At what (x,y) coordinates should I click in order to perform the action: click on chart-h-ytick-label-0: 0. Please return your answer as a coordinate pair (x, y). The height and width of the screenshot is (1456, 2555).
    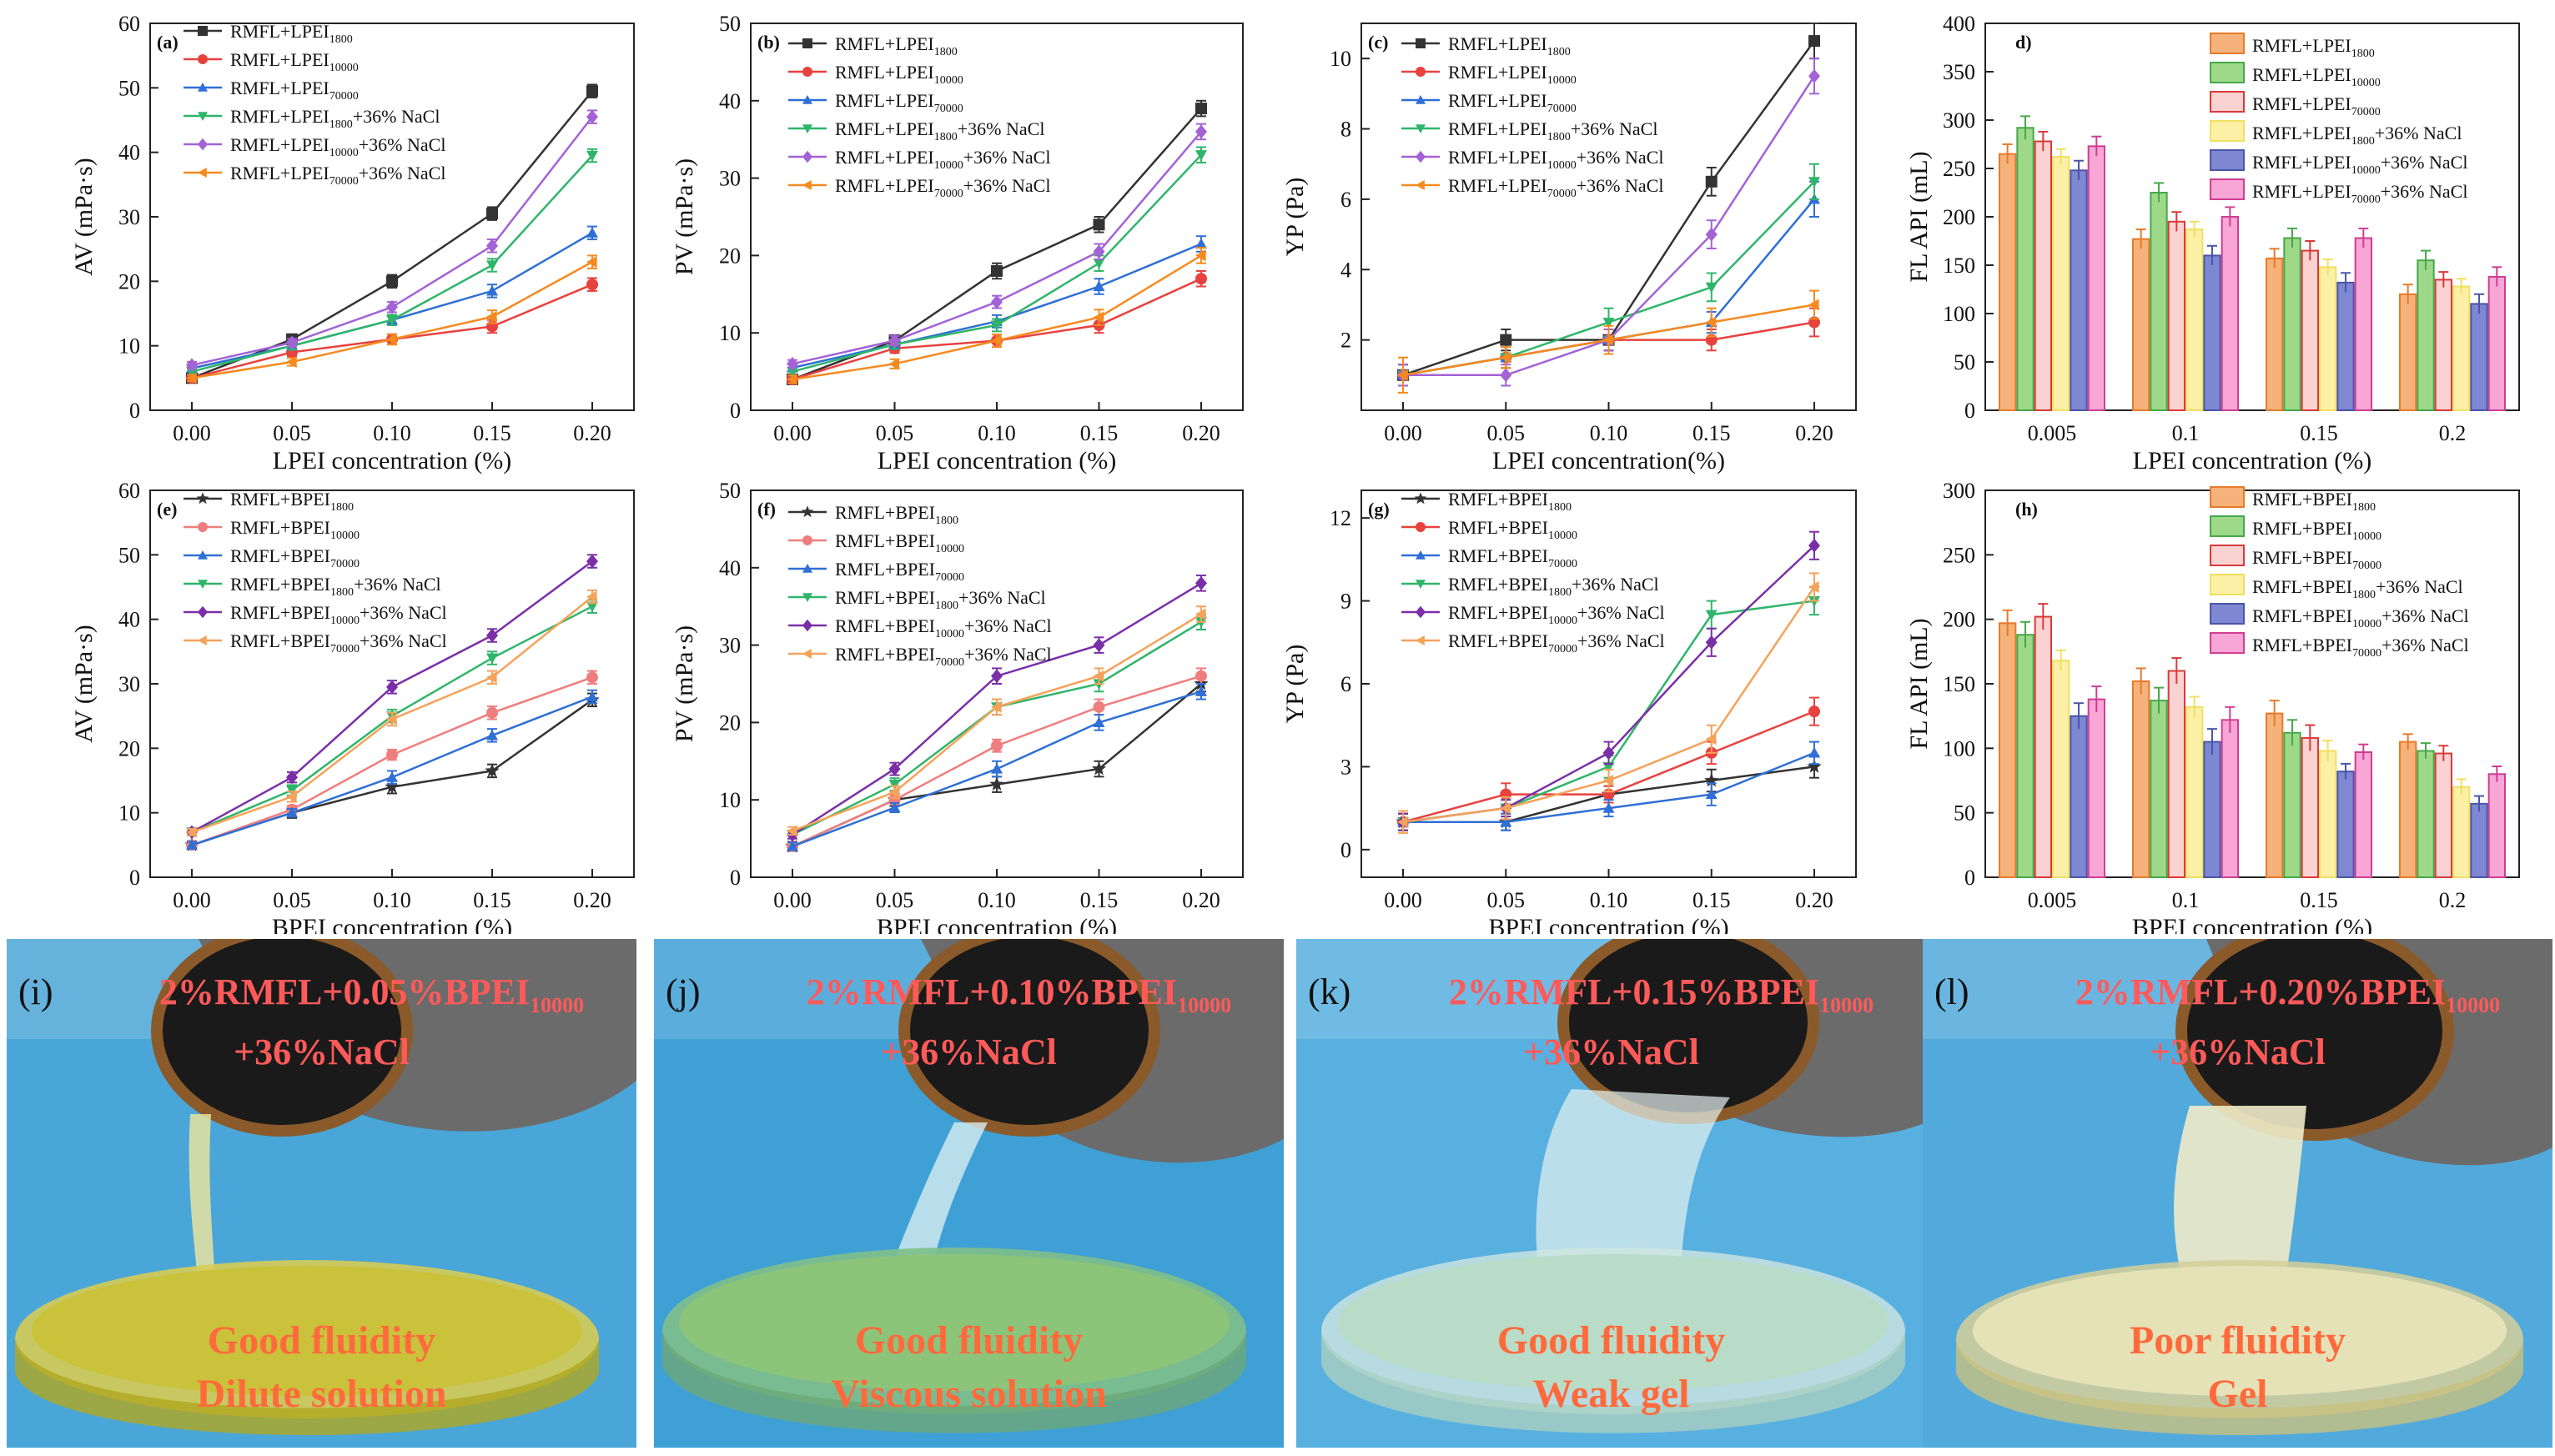
    Looking at the image, I should click on (1969, 878).